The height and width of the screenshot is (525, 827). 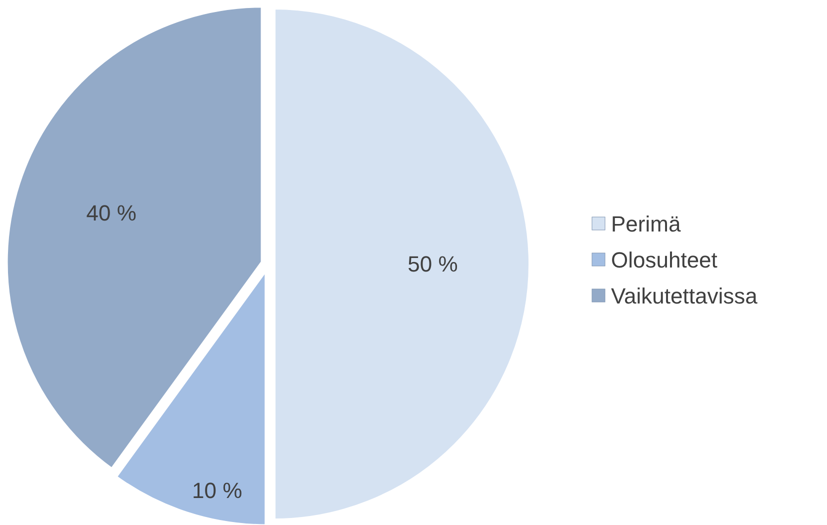 I want to click on data-label: 10 %, so click(x=217, y=491).